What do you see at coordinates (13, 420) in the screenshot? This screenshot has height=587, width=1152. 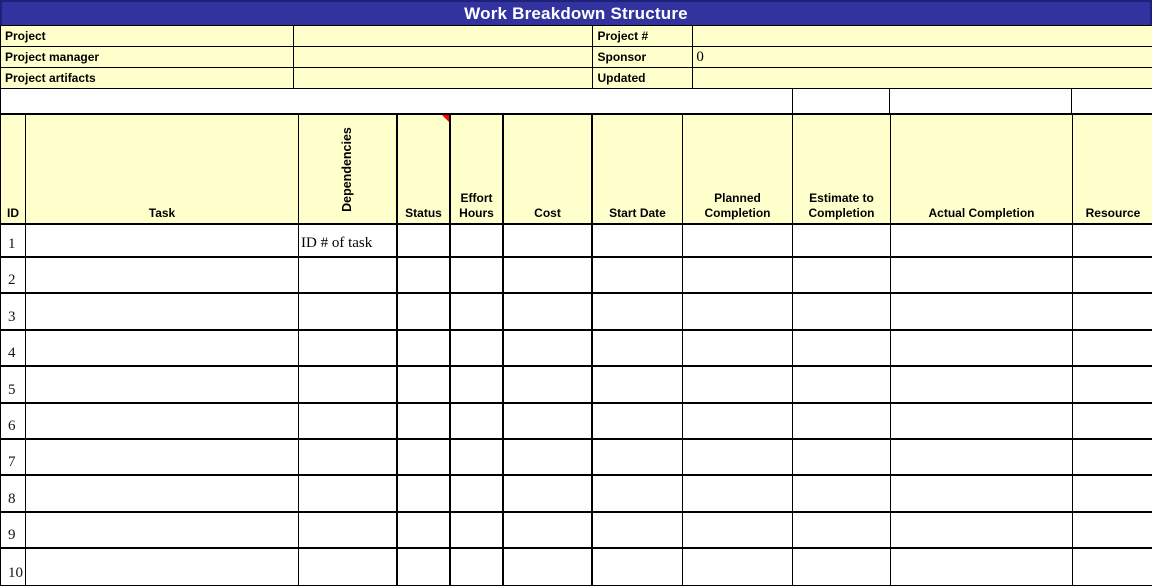 I see `table-cell-id: 6` at bounding box center [13, 420].